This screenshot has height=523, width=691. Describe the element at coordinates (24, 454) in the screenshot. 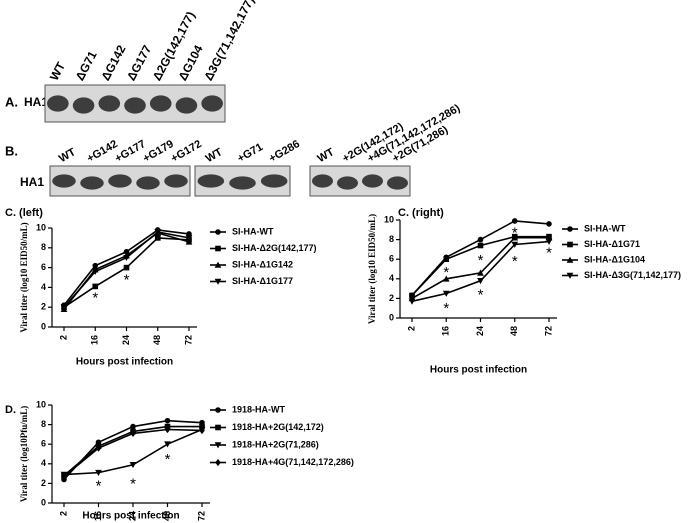

I see `y-axis-label: Viral titer (log10Pfu/mL)` at that location.